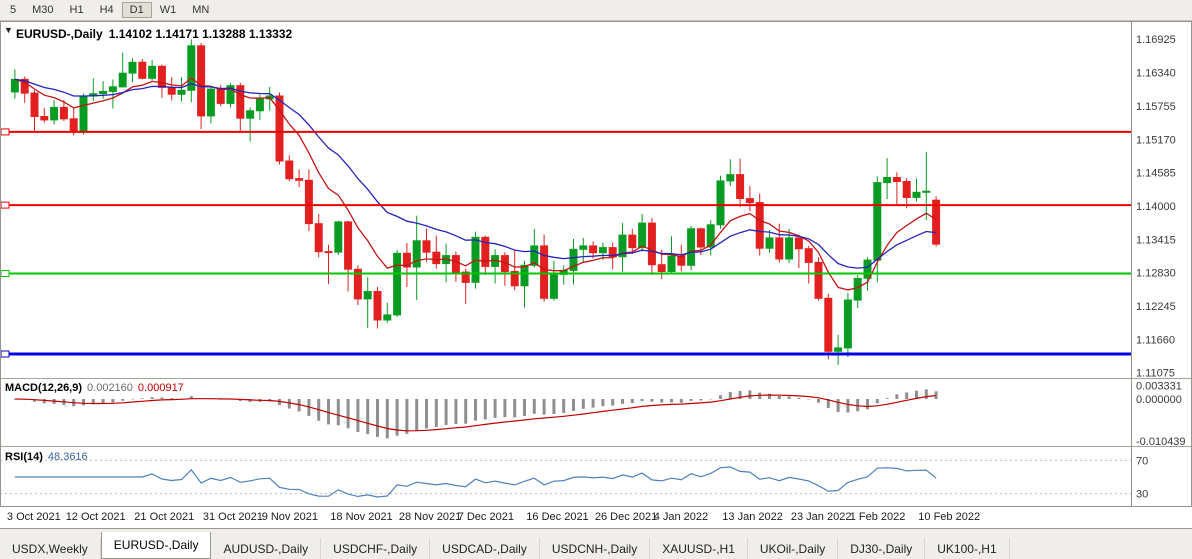 Image resolution: width=1192 pixels, height=559 pixels. Describe the element at coordinates (376, 548) in the screenshot. I see `chart-tab: USDCHF-,Daily` at that location.